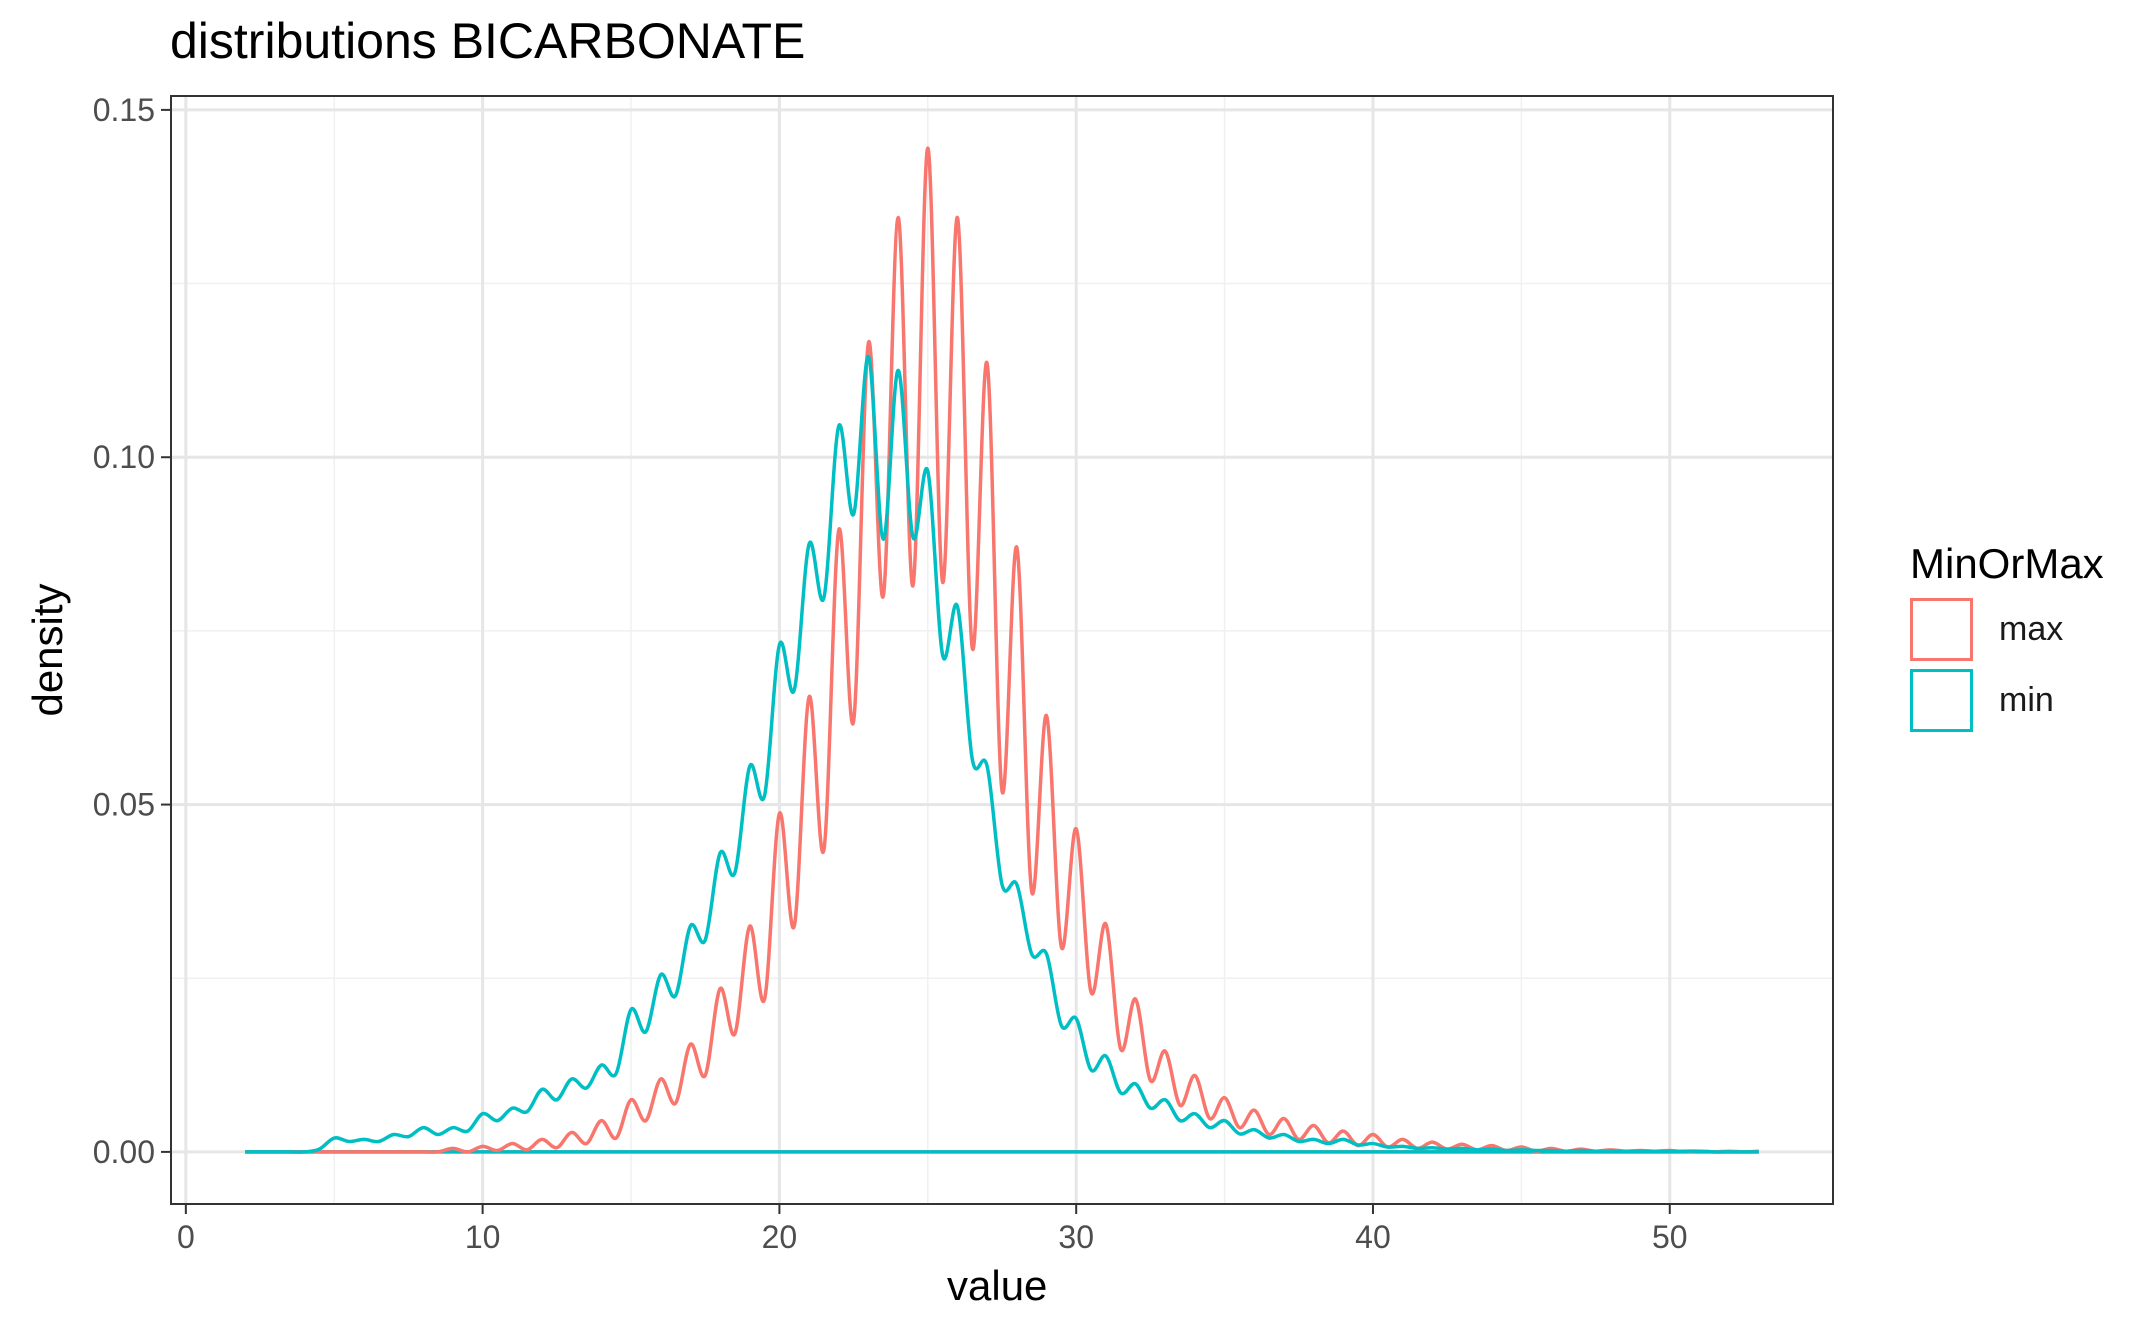 This screenshot has width=2146, height=1326. Describe the element at coordinates (47, 650) in the screenshot. I see `y-axis-title: density` at that location.